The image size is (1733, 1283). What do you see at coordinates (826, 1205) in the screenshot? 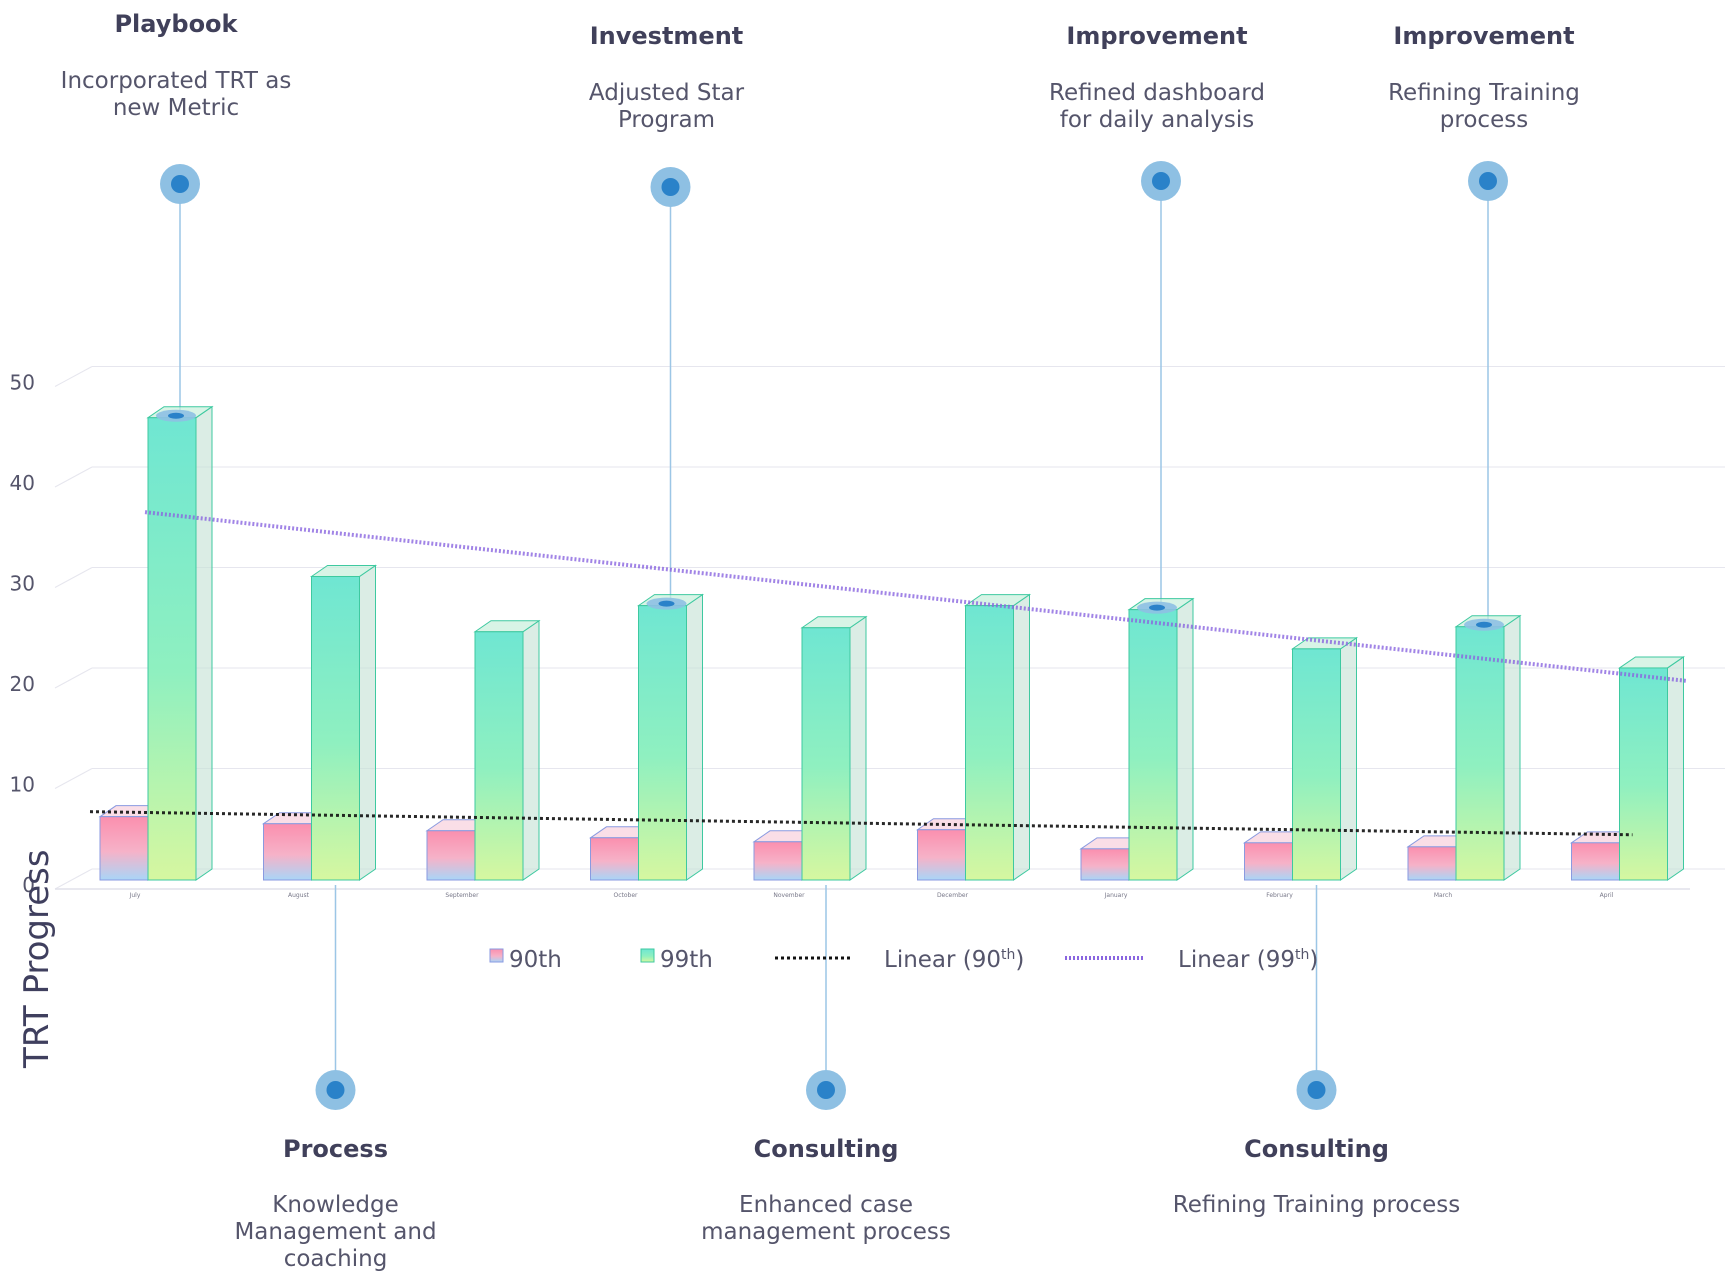
I see `annotation-text: Enhanced case` at bounding box center [826, 1205].